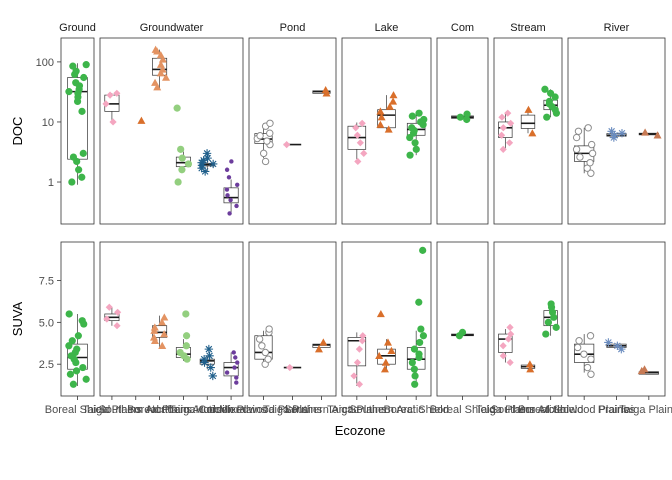 This screenshot has height=480, width=672. I want to click on box-groundwater-doc-taiga-plains, so click(111, 107).